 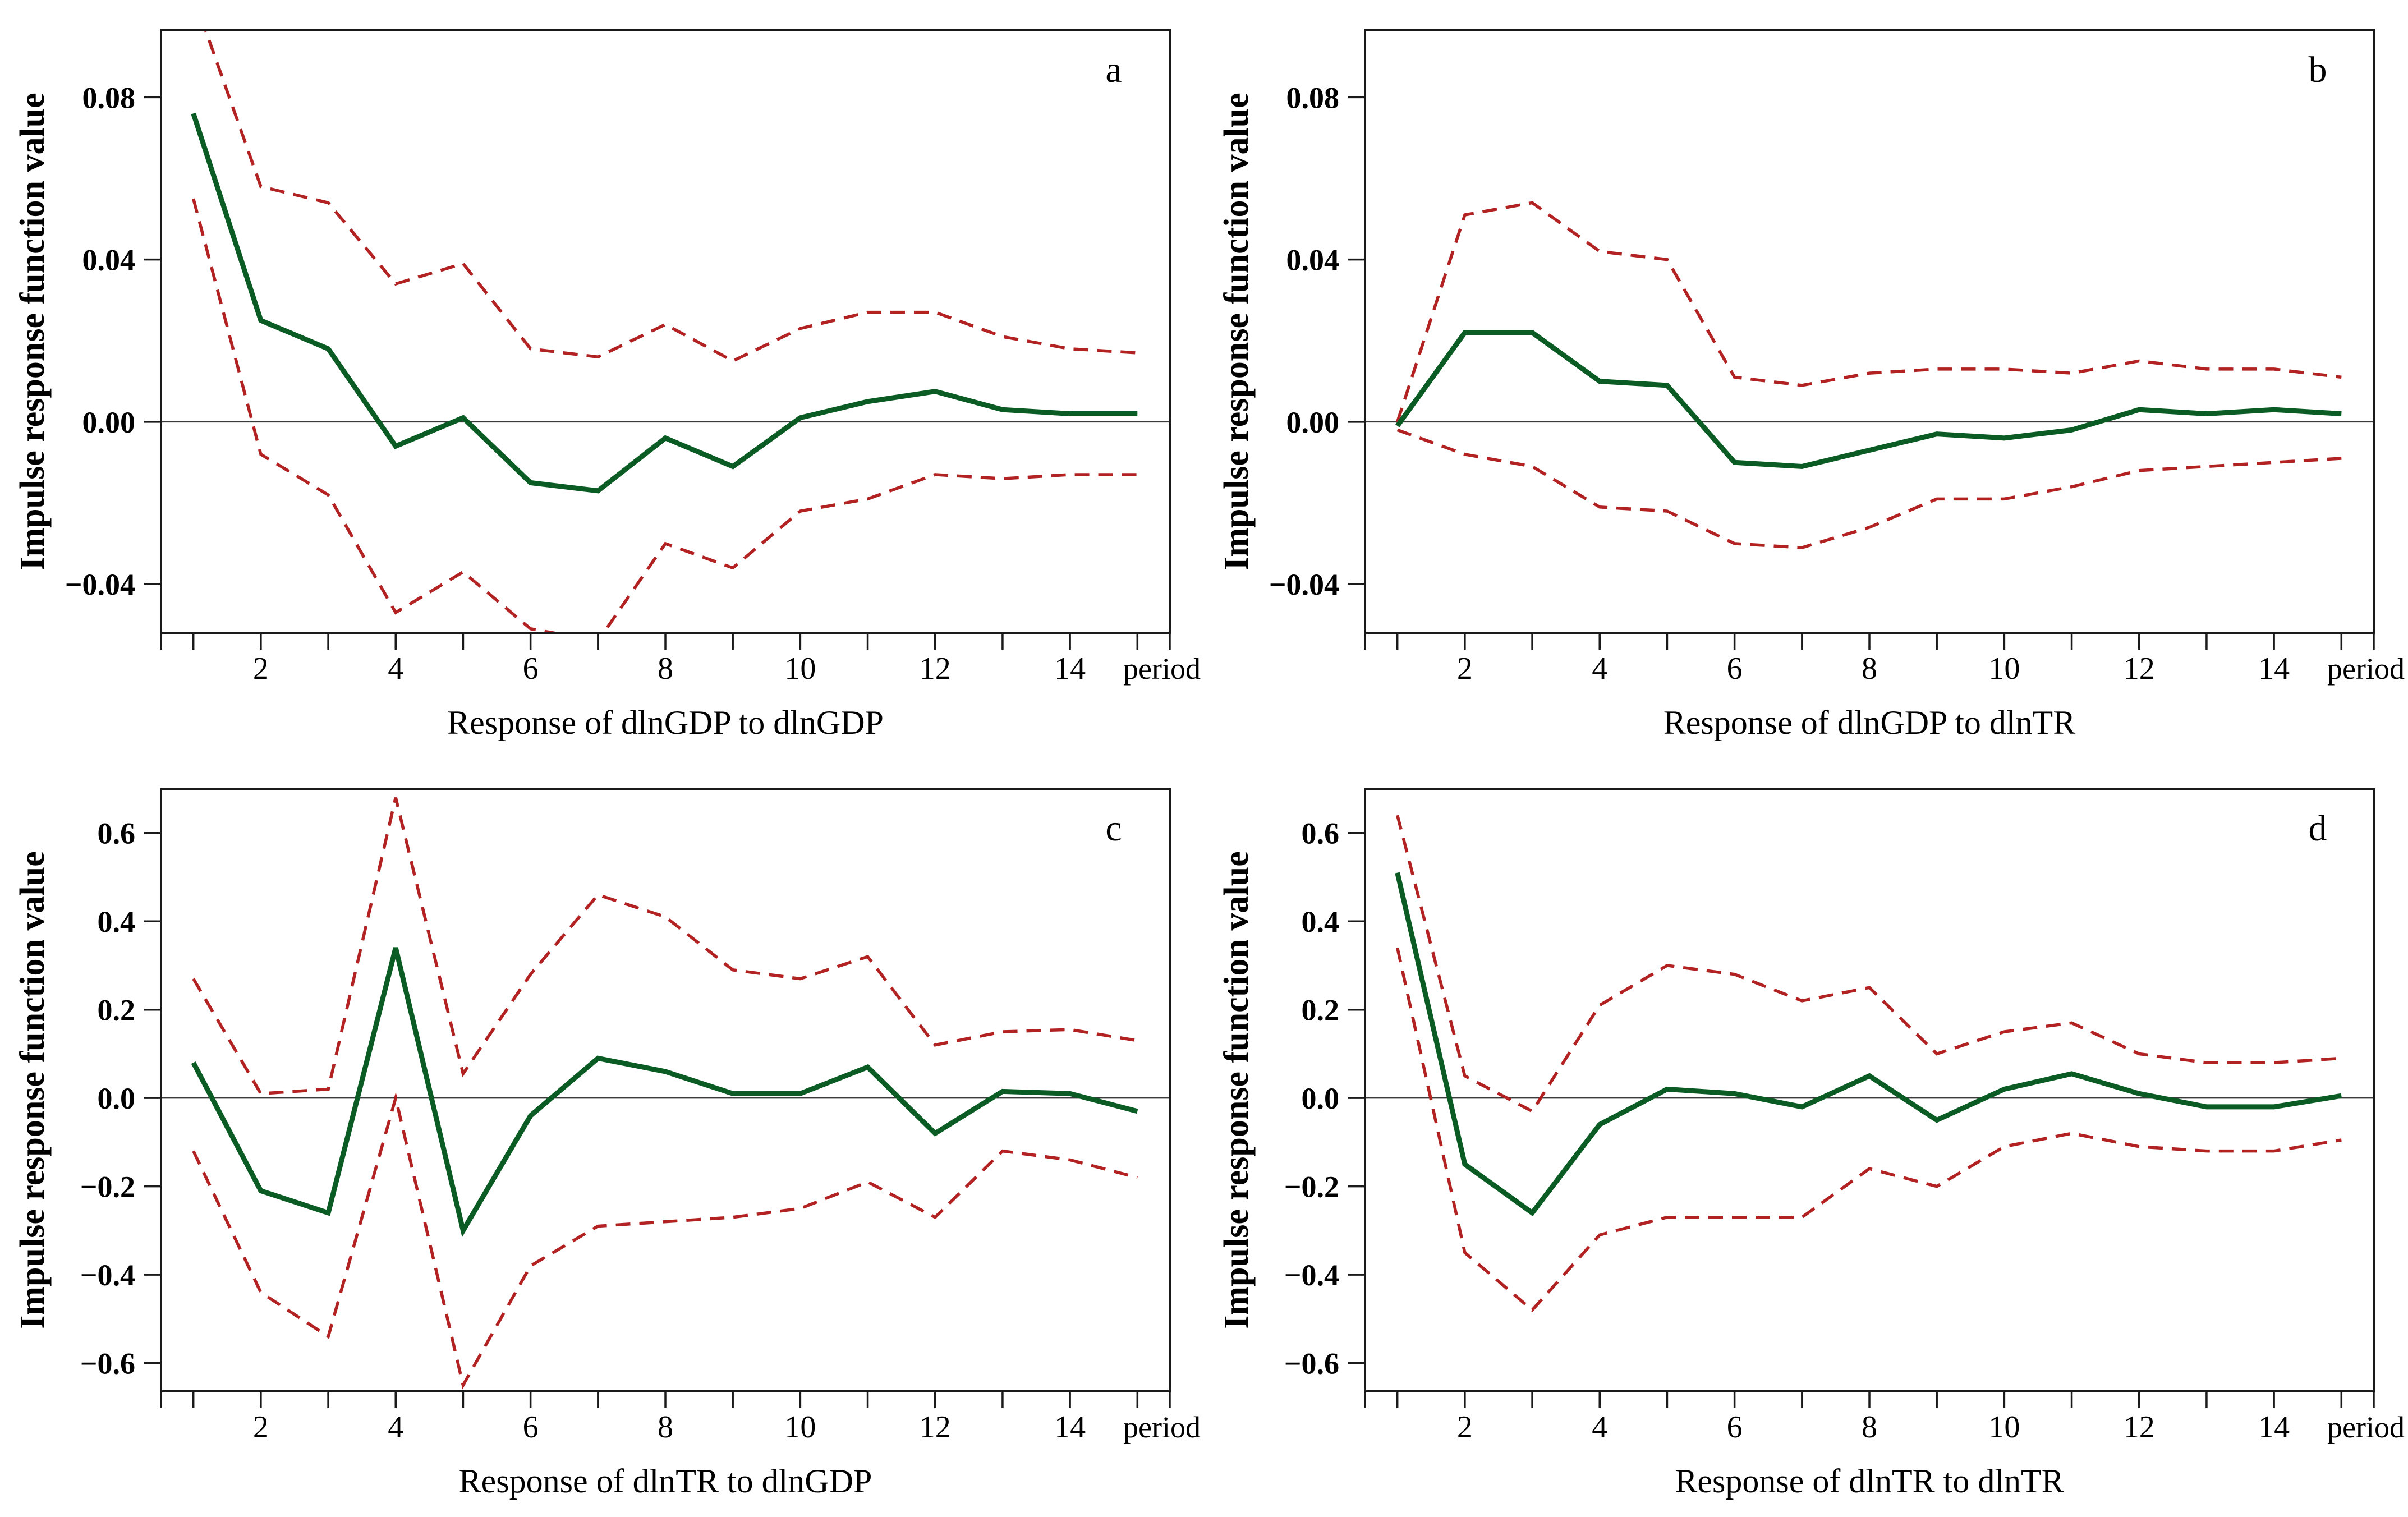 What do you see at coordinates (665, 1481) in the screenshot?
I see `panel-title: Response of dlnTR to dlnGDP` at bounding box center [665, 1481].